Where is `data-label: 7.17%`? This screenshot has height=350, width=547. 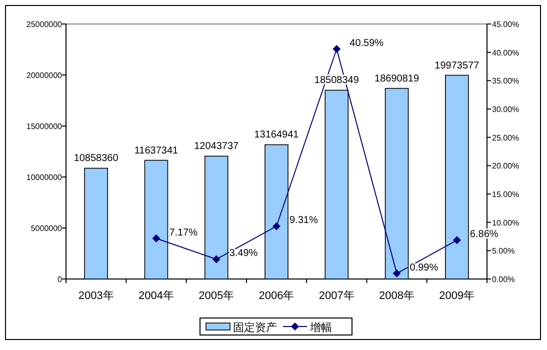
data-label: 7.17% is located at coordinates (183, 232).